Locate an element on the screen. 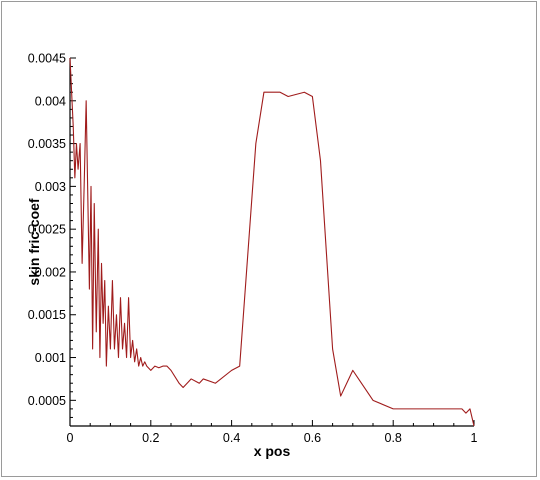  x-tick-labels: 0 0.2 0.4 0.6 0.8 1 is located at coordinates (272, 438).